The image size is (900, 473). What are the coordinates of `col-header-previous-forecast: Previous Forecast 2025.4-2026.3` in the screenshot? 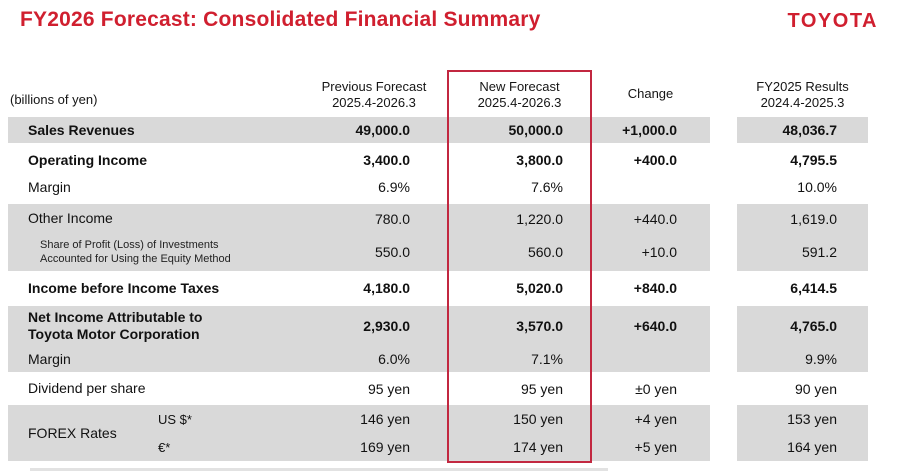 It's located at (374, 95).